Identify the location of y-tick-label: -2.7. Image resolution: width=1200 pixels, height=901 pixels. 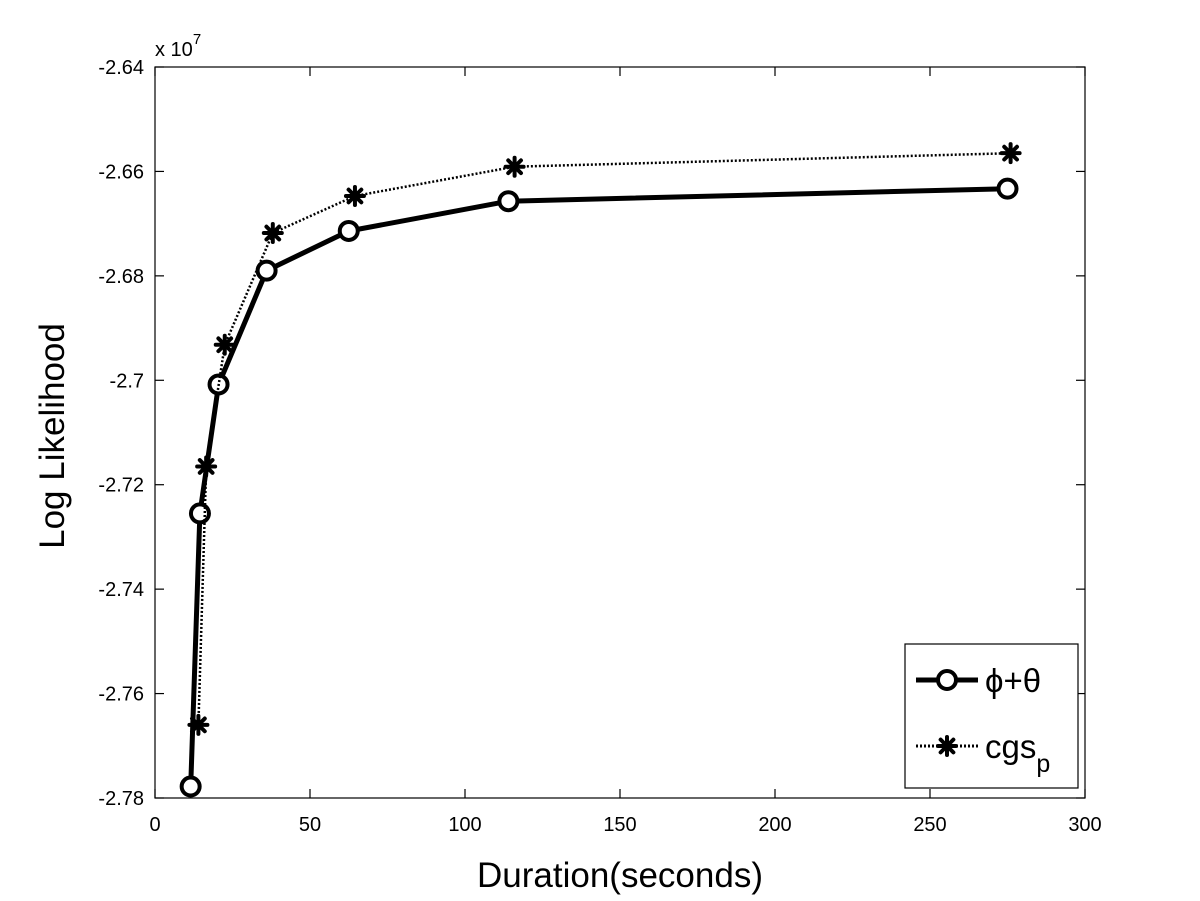
(127, 381).